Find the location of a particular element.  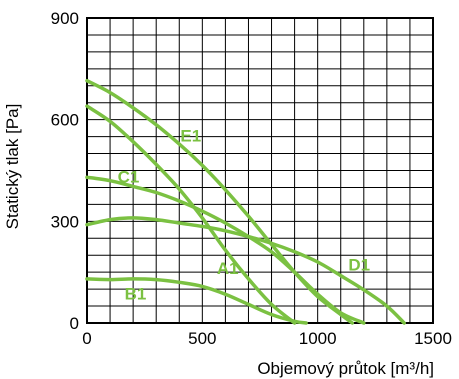

series-label-b1: B1 is located at coordinates (136, 293).